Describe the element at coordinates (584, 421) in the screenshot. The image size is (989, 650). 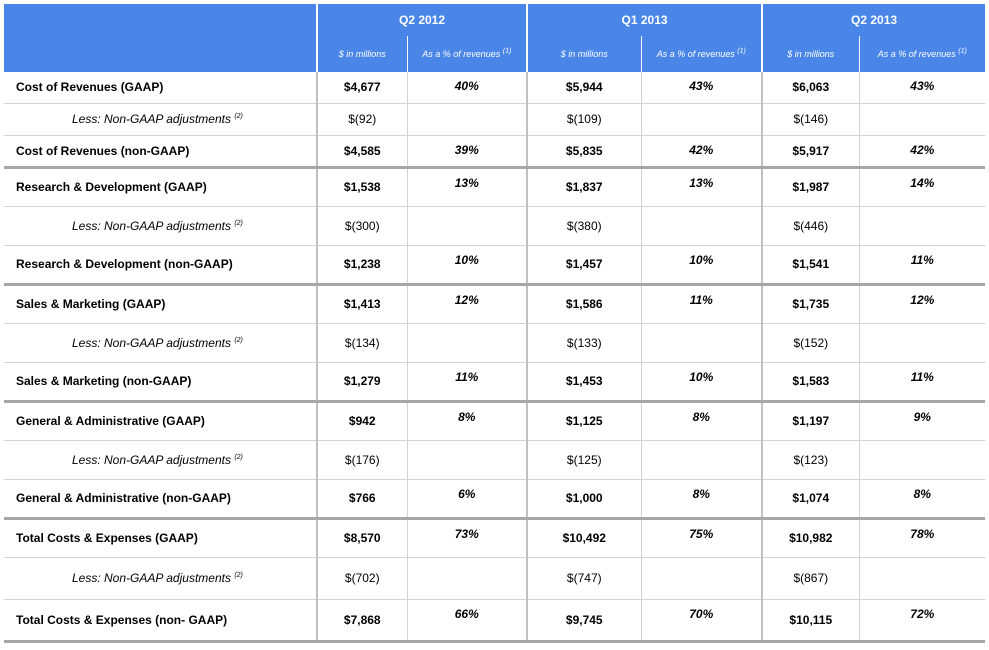
I see `usd-value-cell: $1,125` at that location.